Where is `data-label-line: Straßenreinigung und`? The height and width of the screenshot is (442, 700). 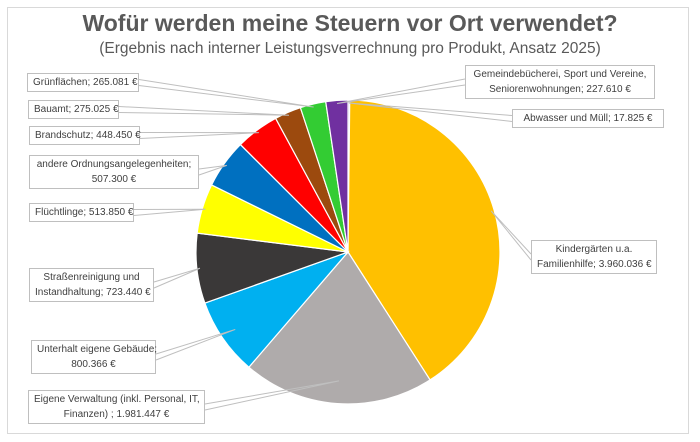 data-label-line: Straßenreinigung und is located at coordinates (91, 277).